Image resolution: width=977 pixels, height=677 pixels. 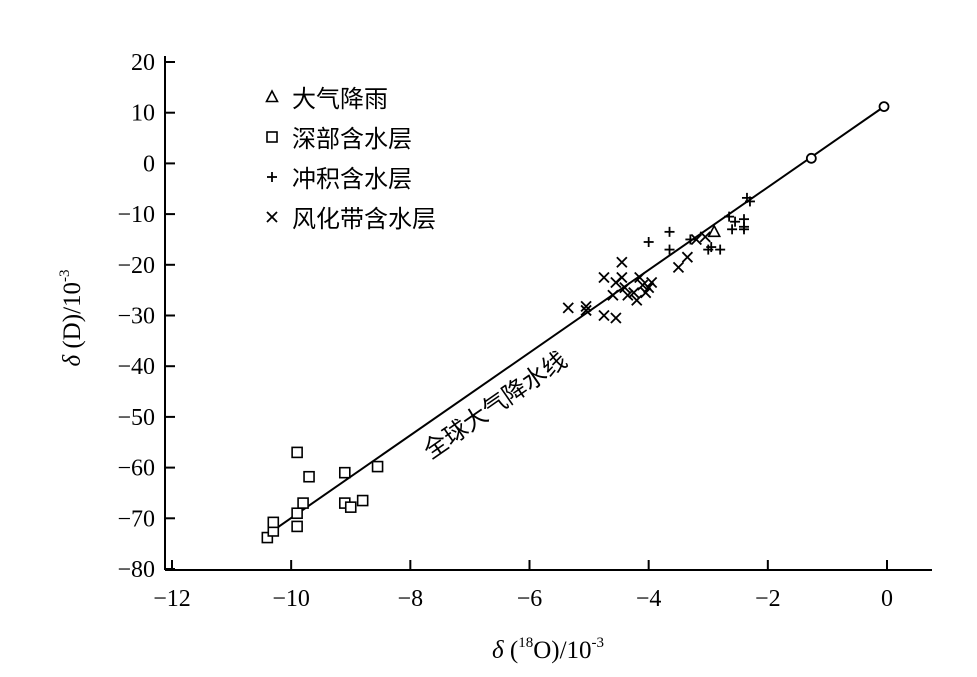 I want to click on y-tick-label: −30, so click(x=136, y=317).